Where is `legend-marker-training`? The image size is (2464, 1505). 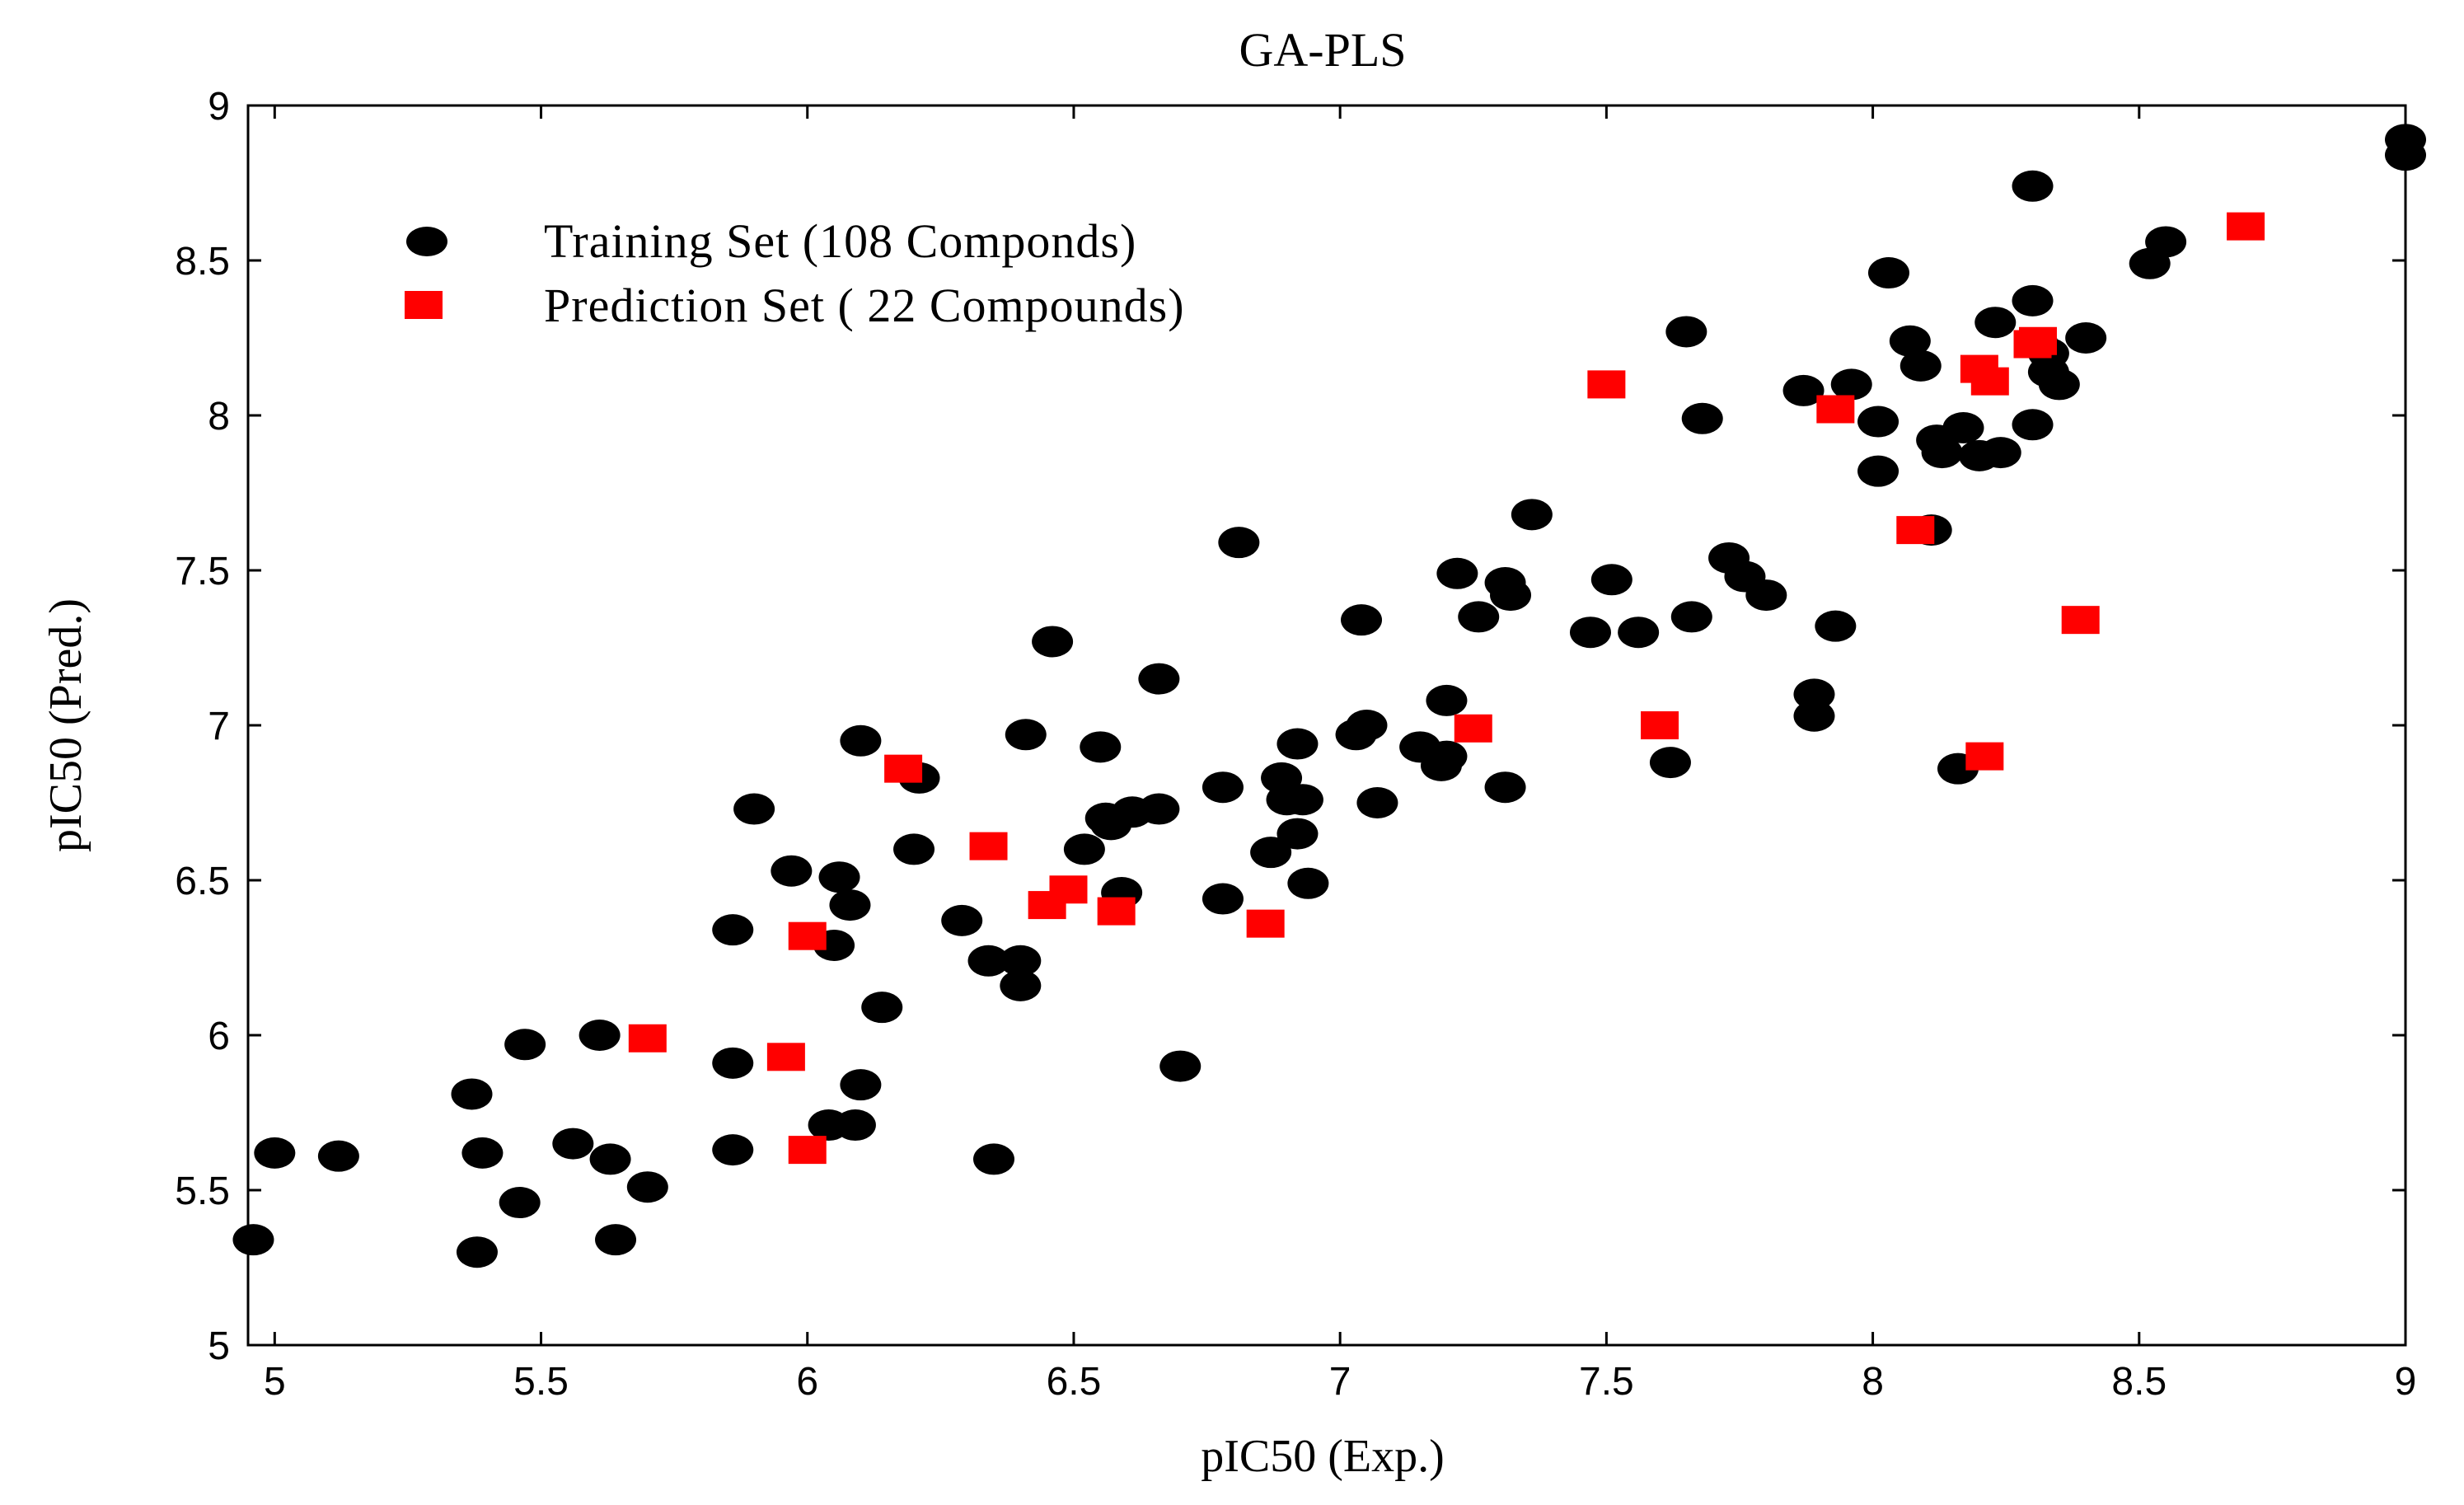
legend-marker-training is located at coordinates (426, 242).